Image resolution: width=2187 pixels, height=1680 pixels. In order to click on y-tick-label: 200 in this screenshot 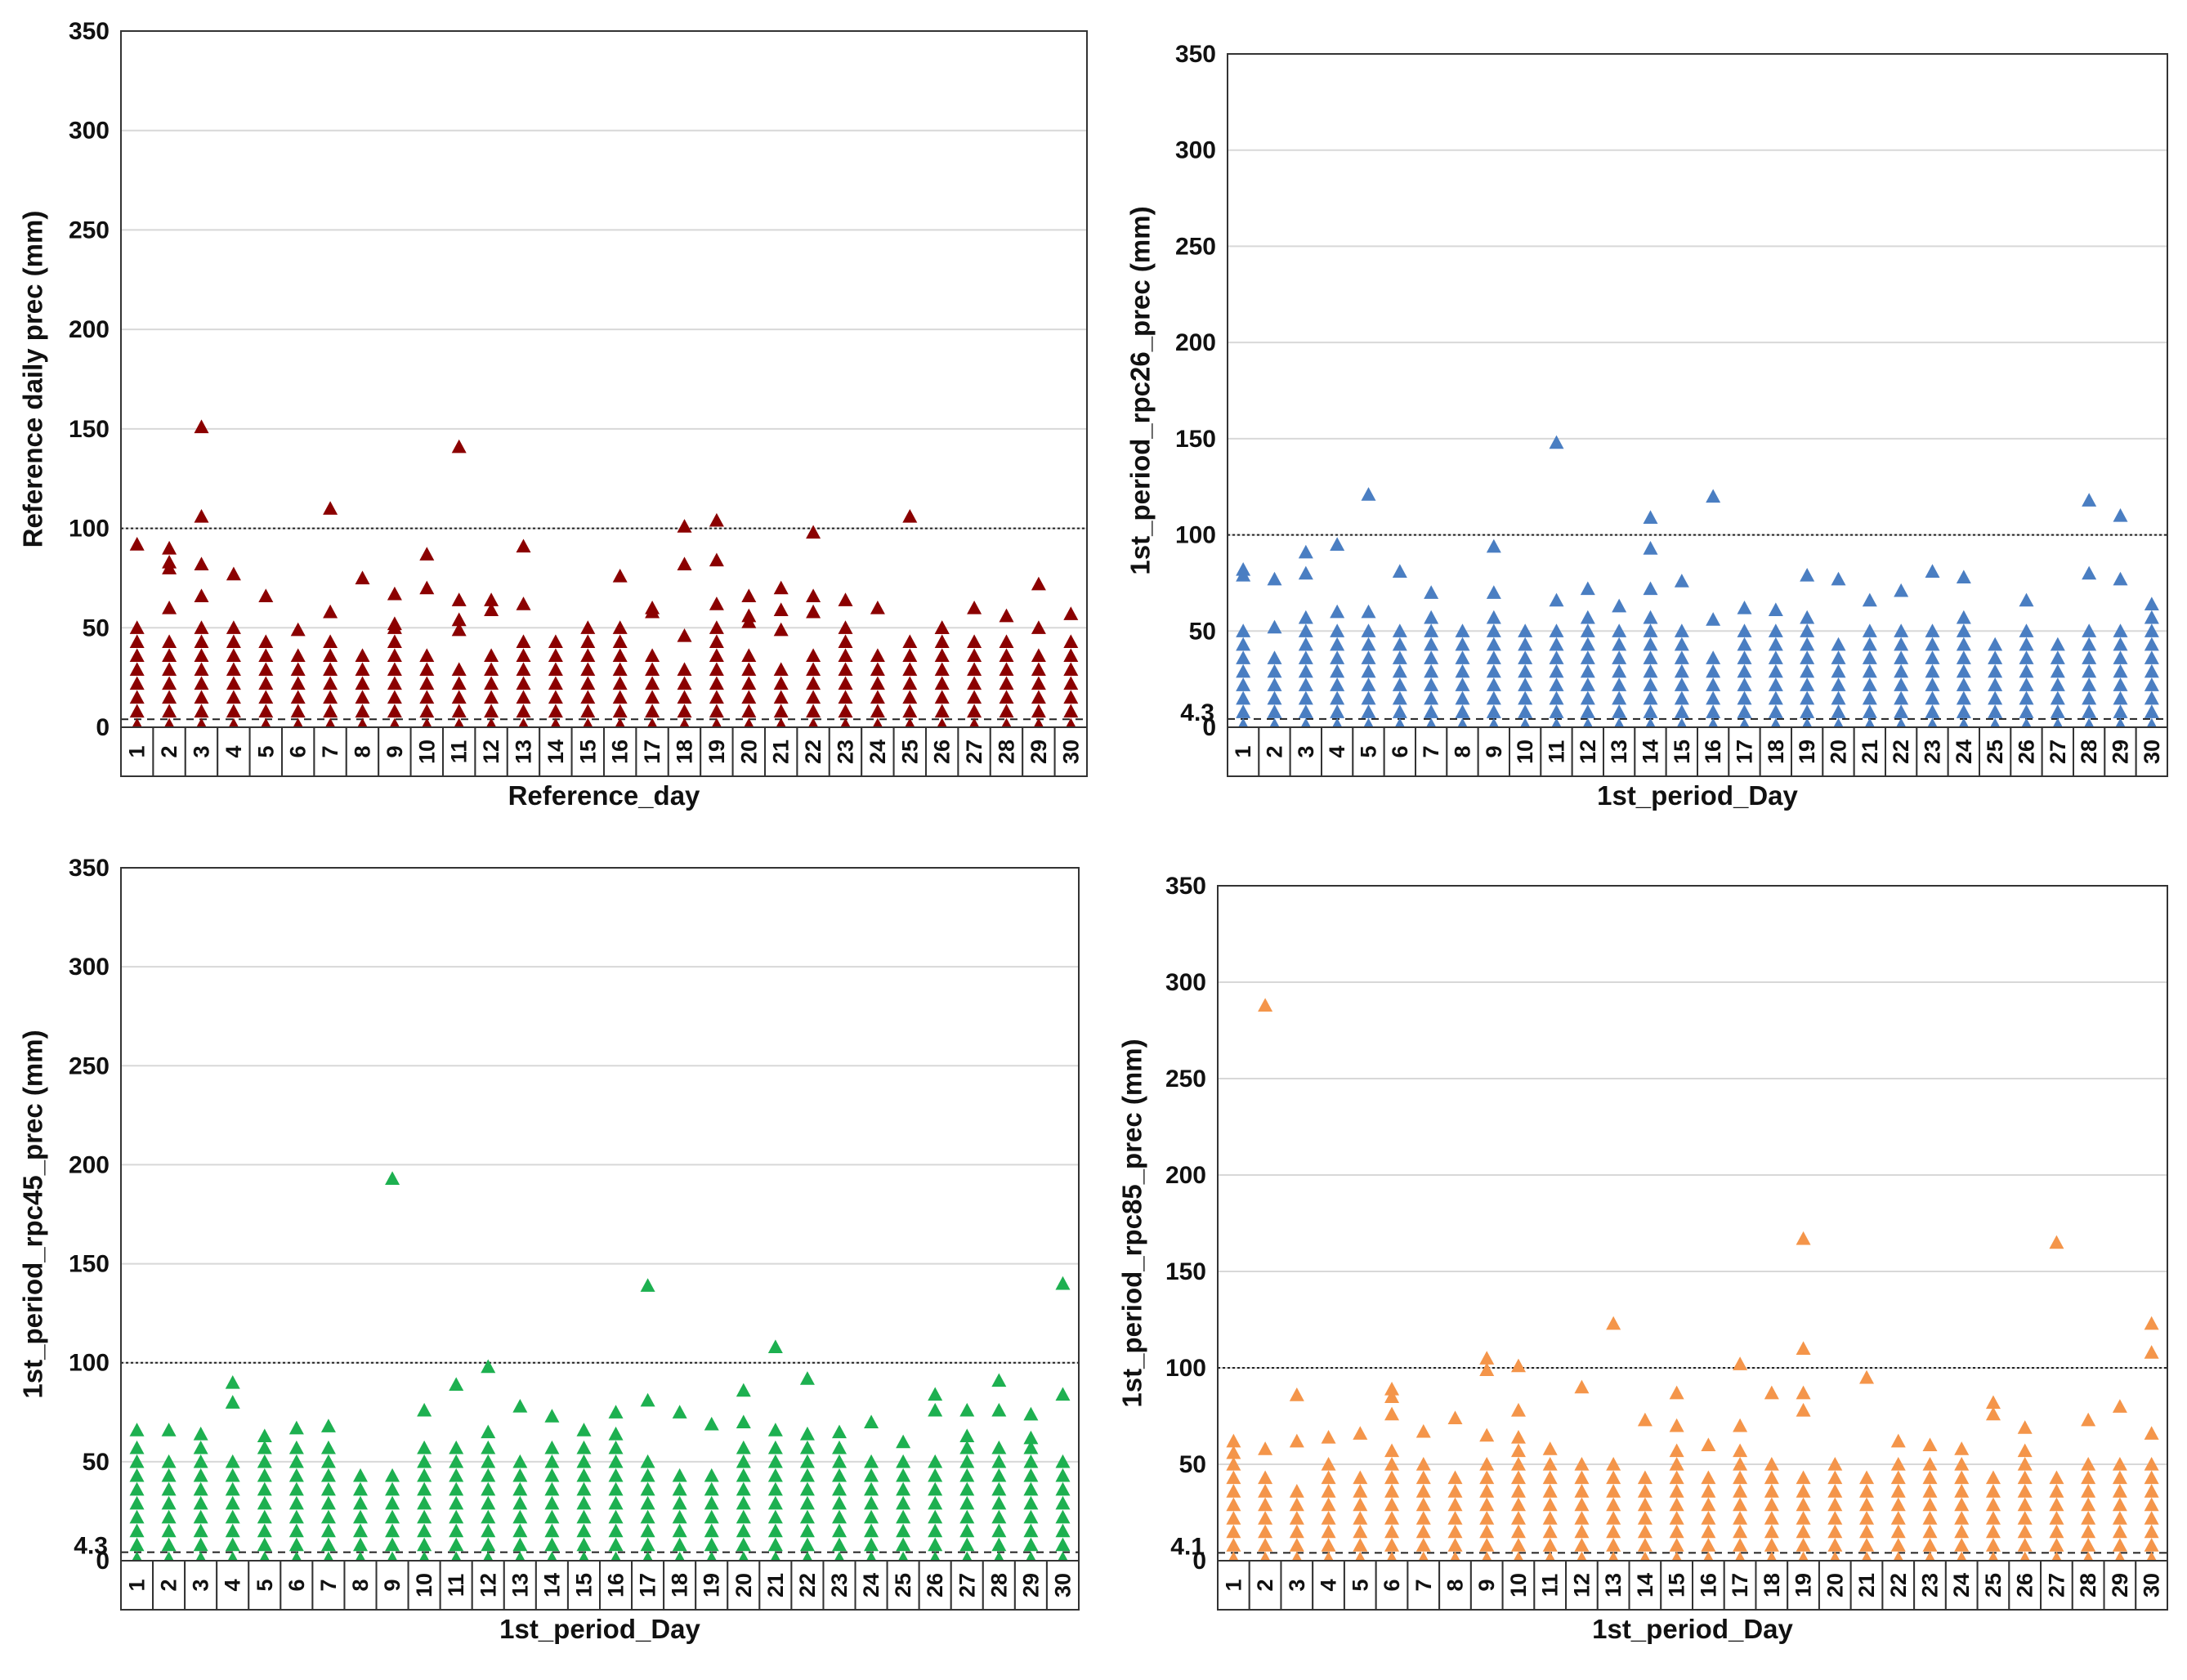, I will do `click(1185, 1175)`.